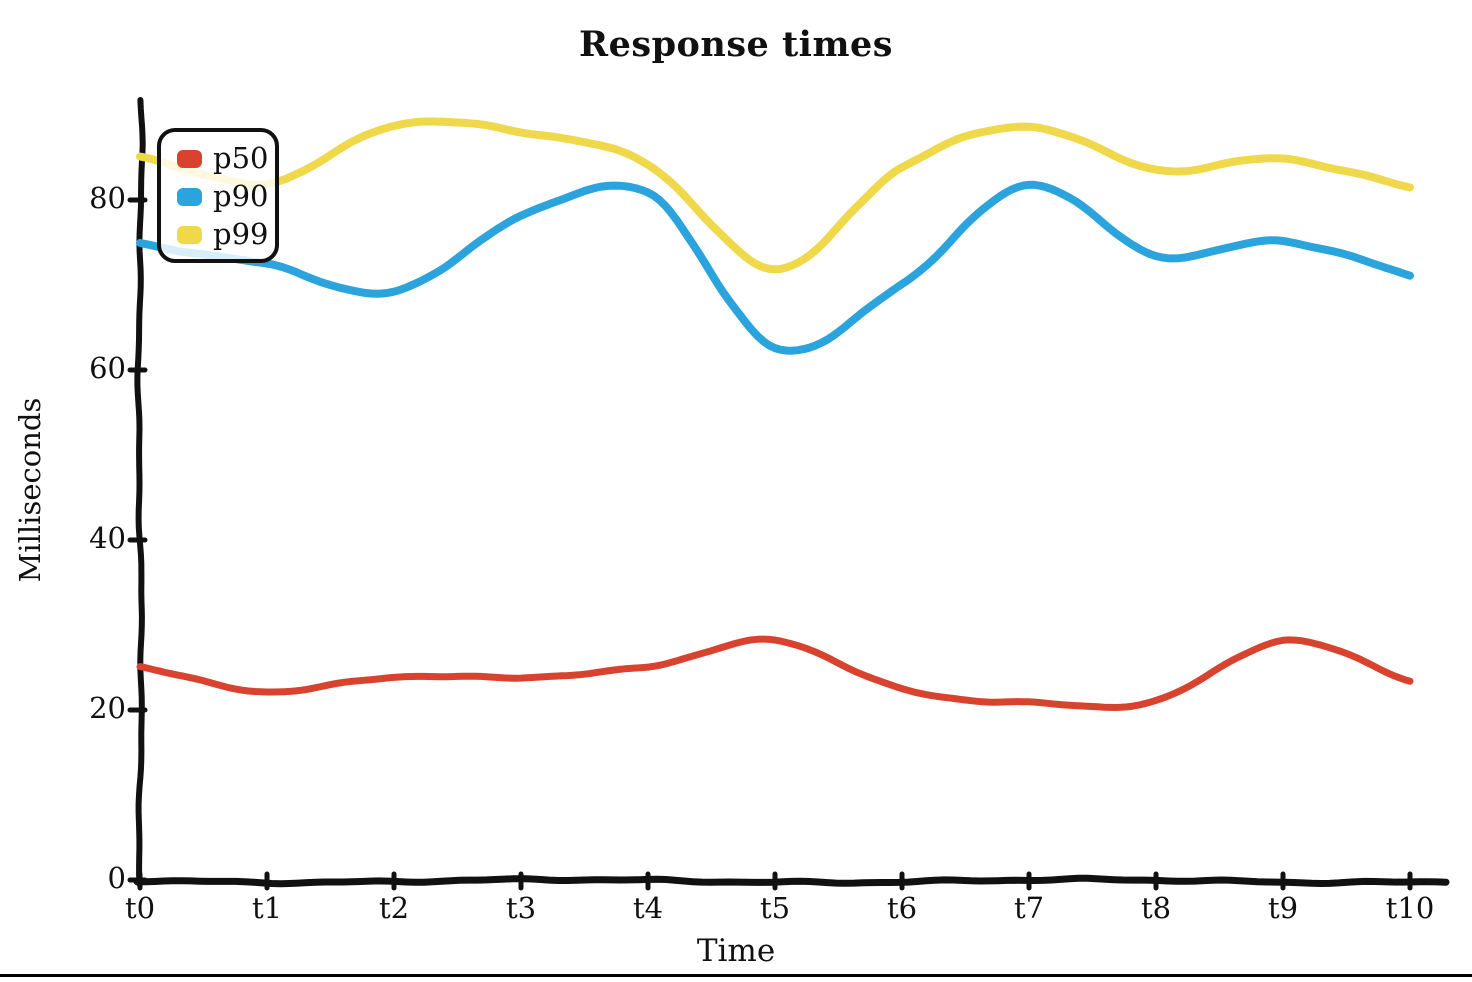 This screenshot has height=982, width=1472. Describe the element at coordinates (775, 908) in the screenshot. I see `x-tick-label-t5: t5` at that location.